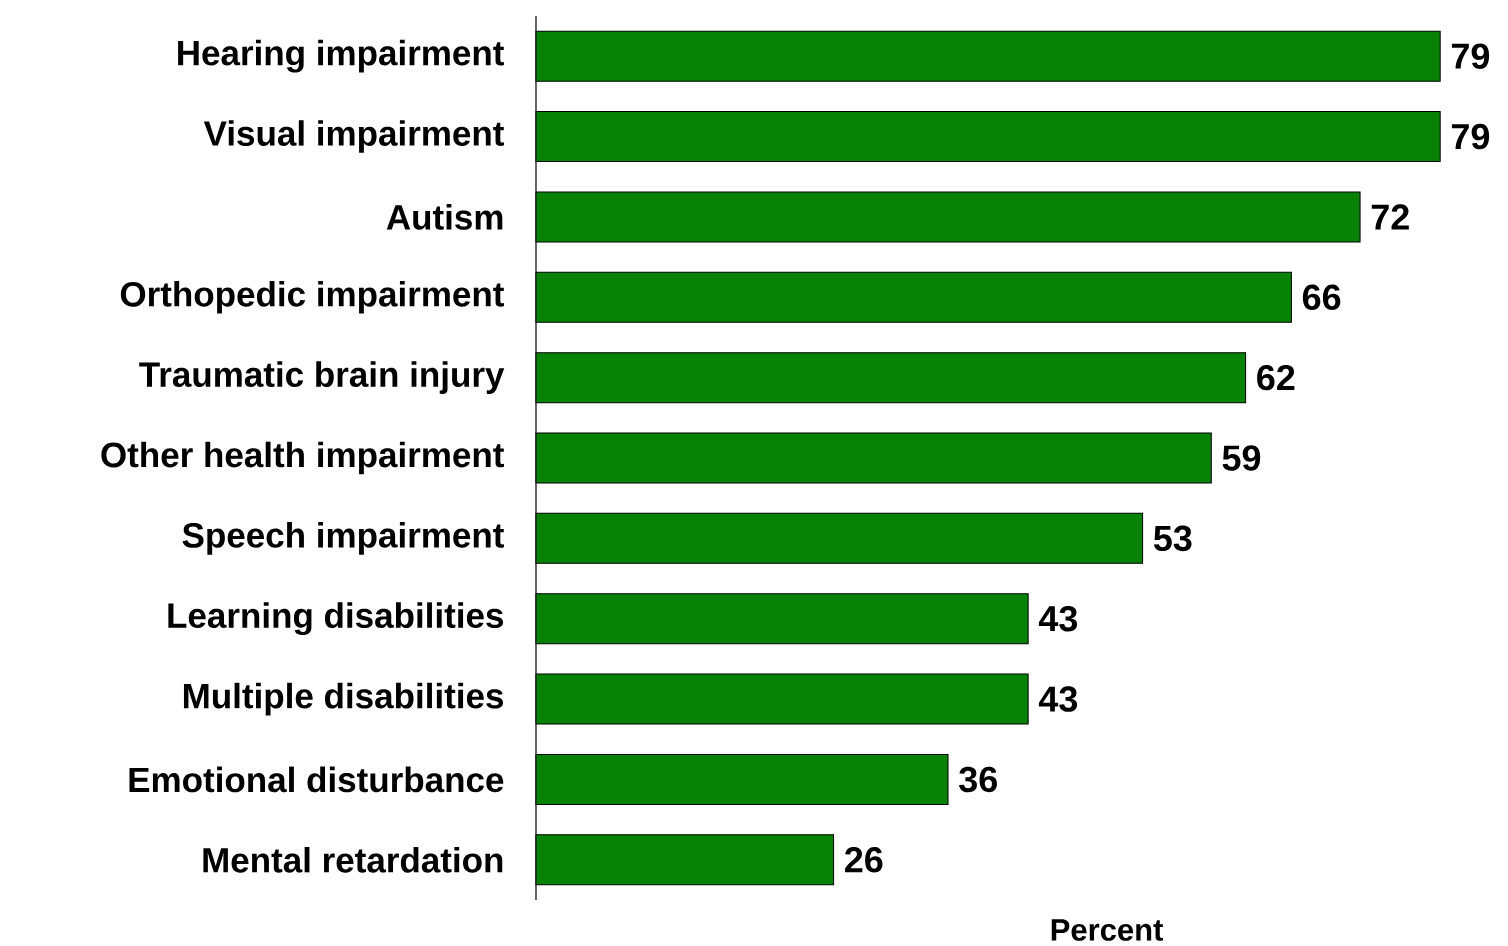  What do you see at coordinates (353, 859) in the screenshot?
I see `y-tick-label: Mental retardation` at bounding box center [353, 859].